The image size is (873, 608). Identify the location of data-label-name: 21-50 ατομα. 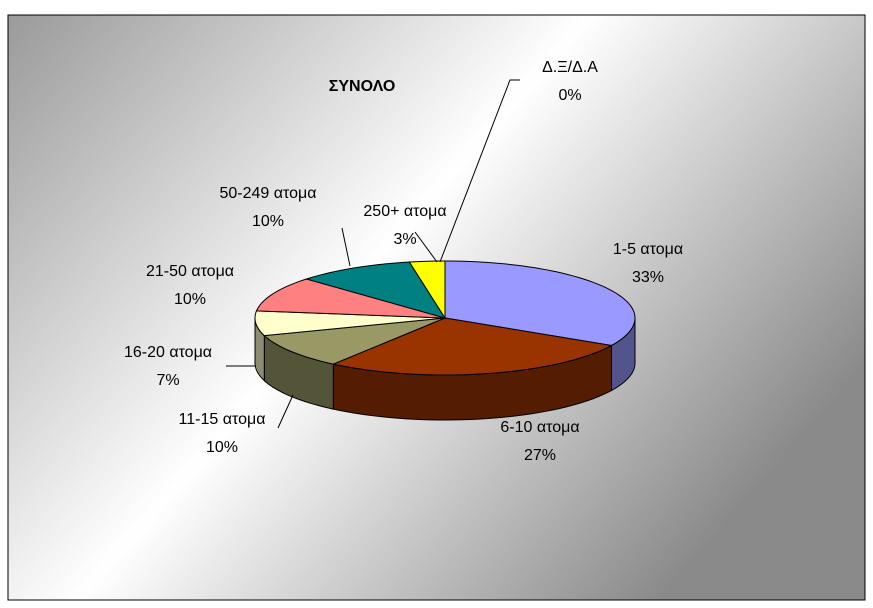
(190, 271).